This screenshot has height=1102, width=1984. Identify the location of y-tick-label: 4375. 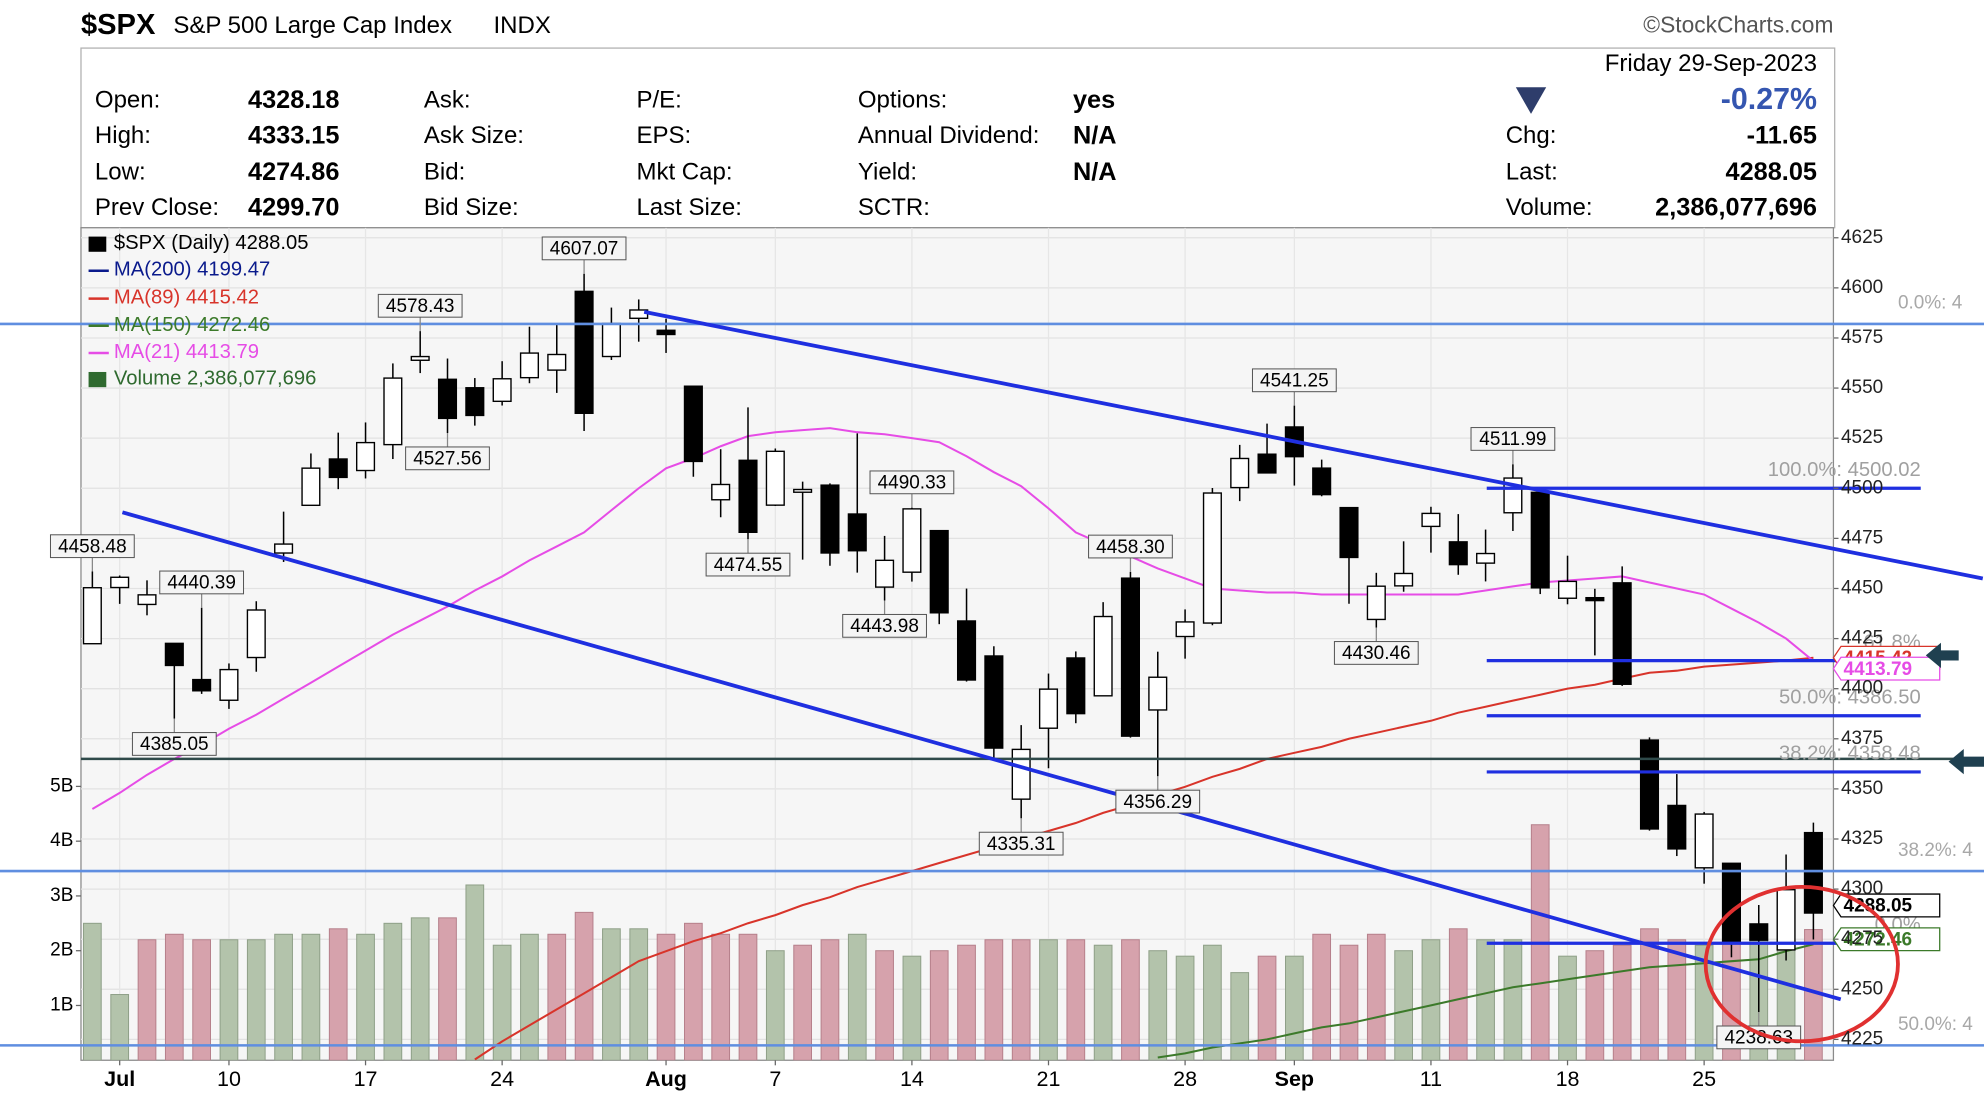
(1862, 738).